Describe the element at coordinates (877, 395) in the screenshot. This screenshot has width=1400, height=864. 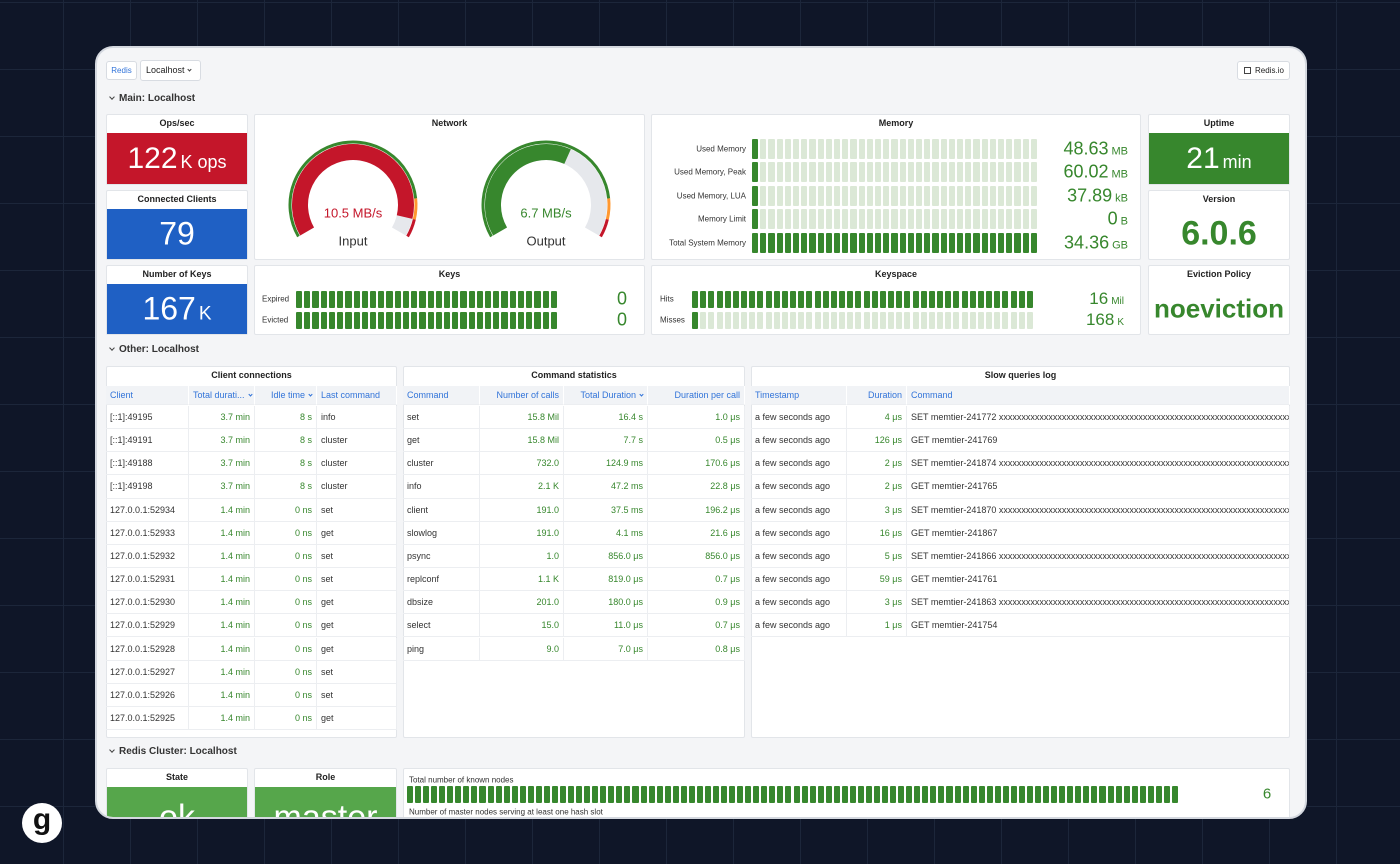
I see `table-header: Duration` at that location.